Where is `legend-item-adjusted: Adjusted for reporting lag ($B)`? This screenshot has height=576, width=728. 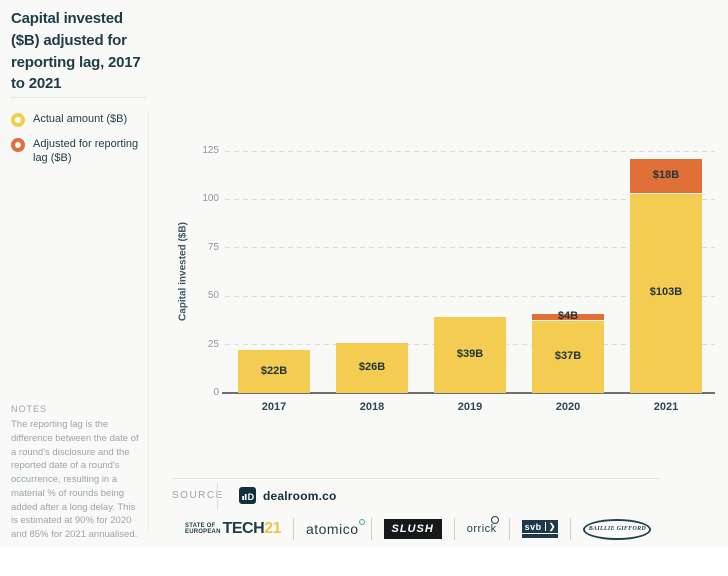 legend-item-adjusted: Adjusted for reporting lag ($B) is located at coordinates (77, 151).